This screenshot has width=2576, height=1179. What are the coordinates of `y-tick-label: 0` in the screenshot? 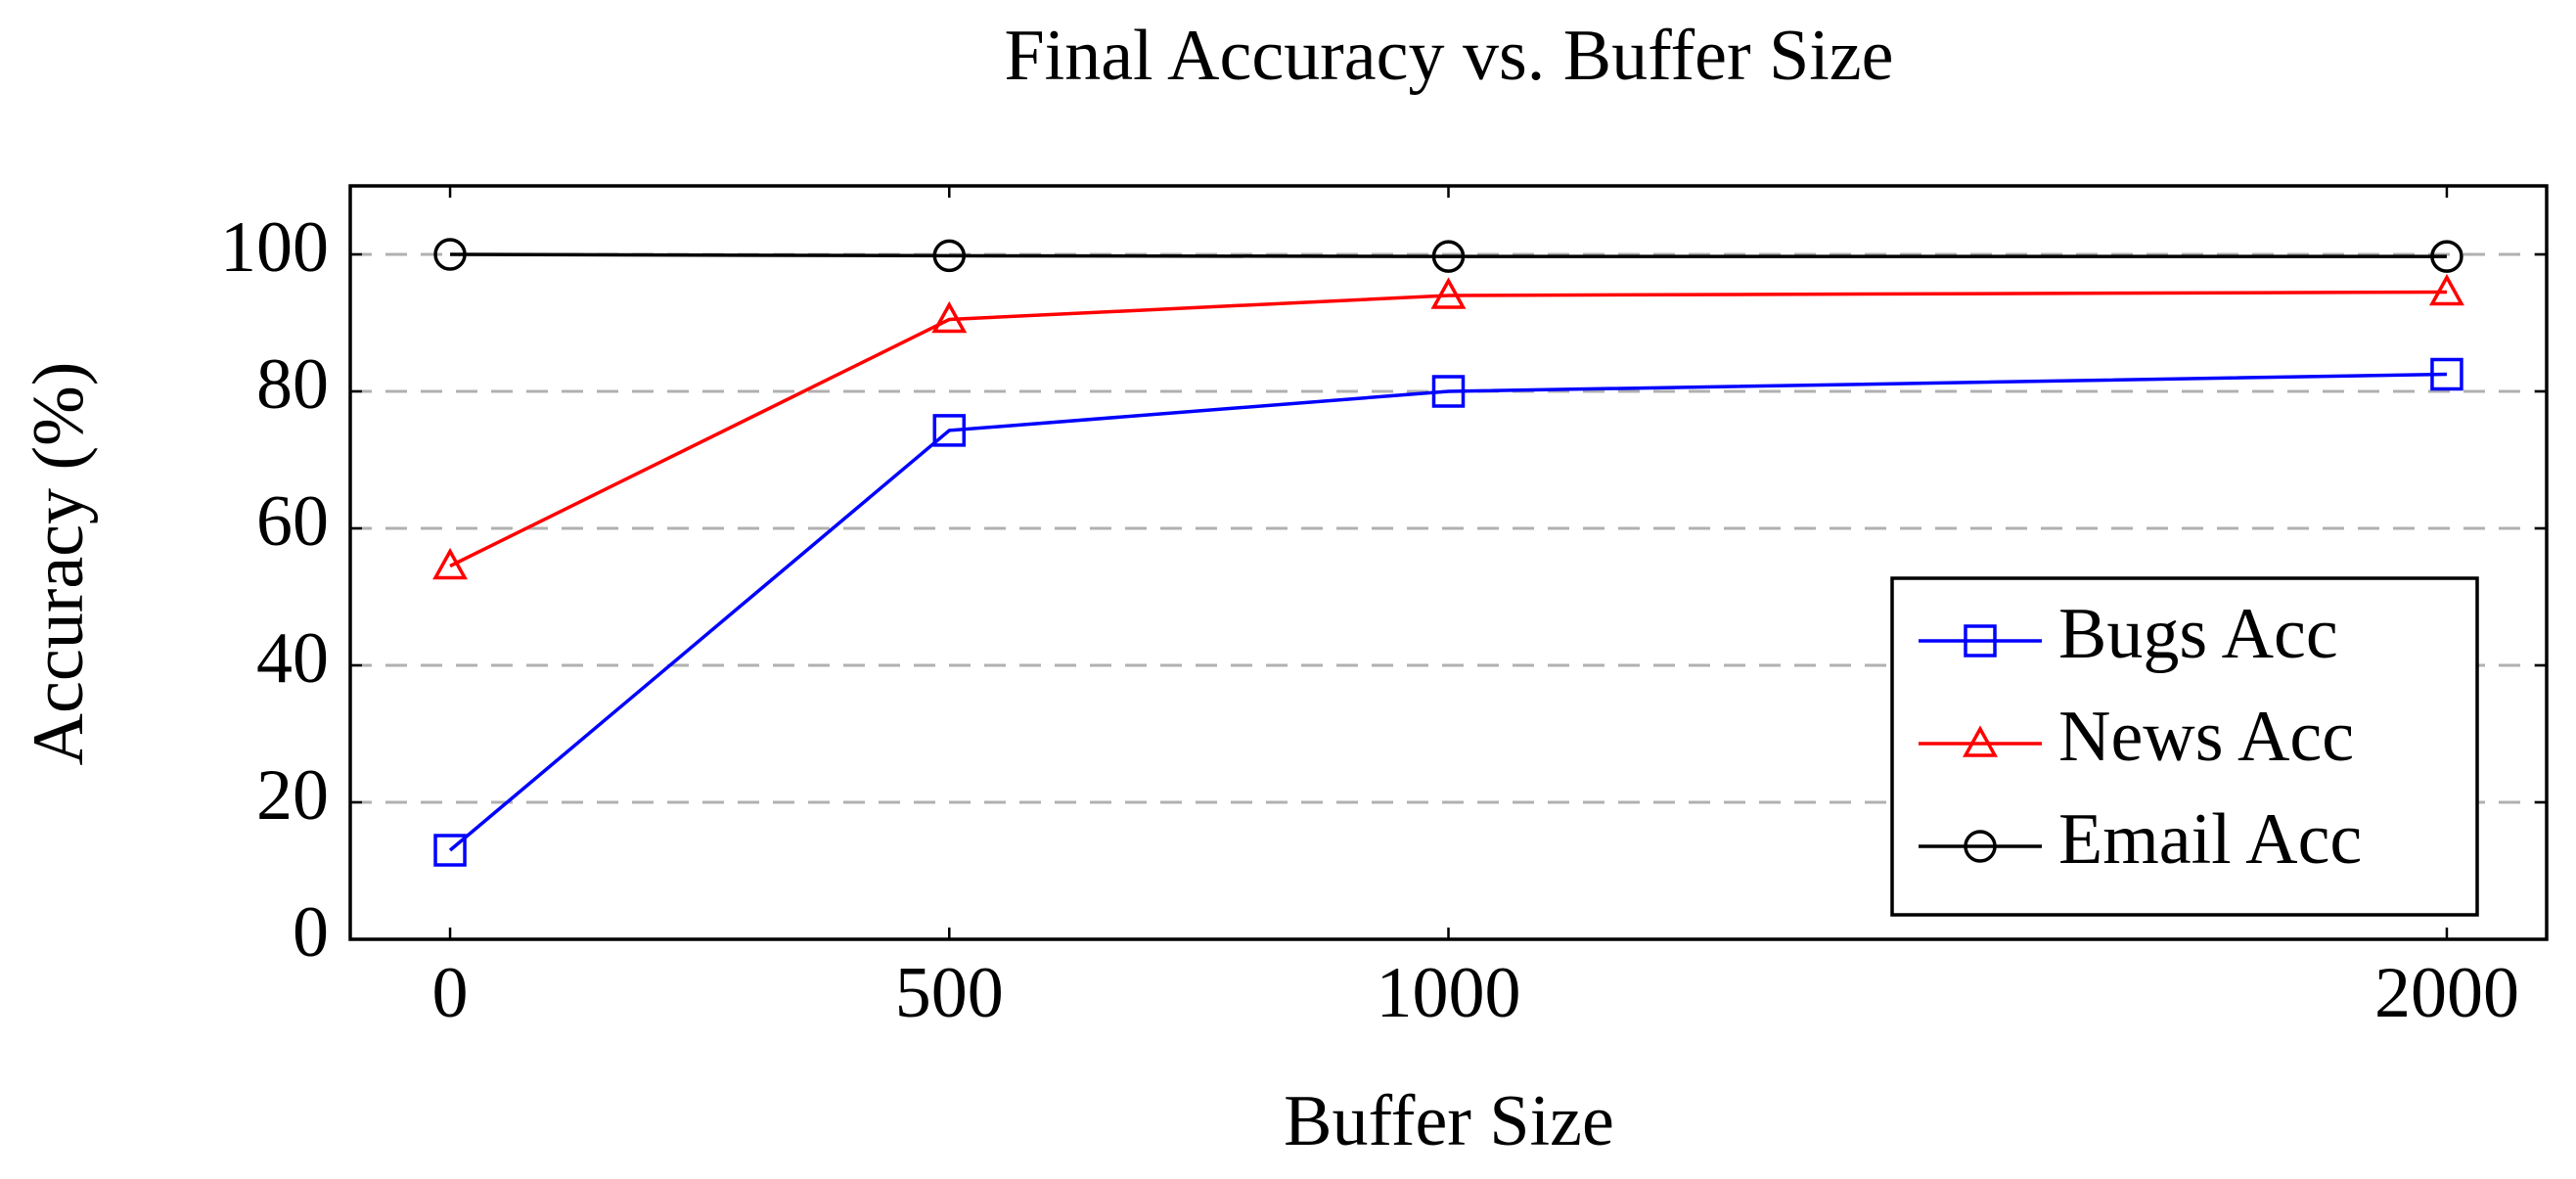 It's located at (311, 933).